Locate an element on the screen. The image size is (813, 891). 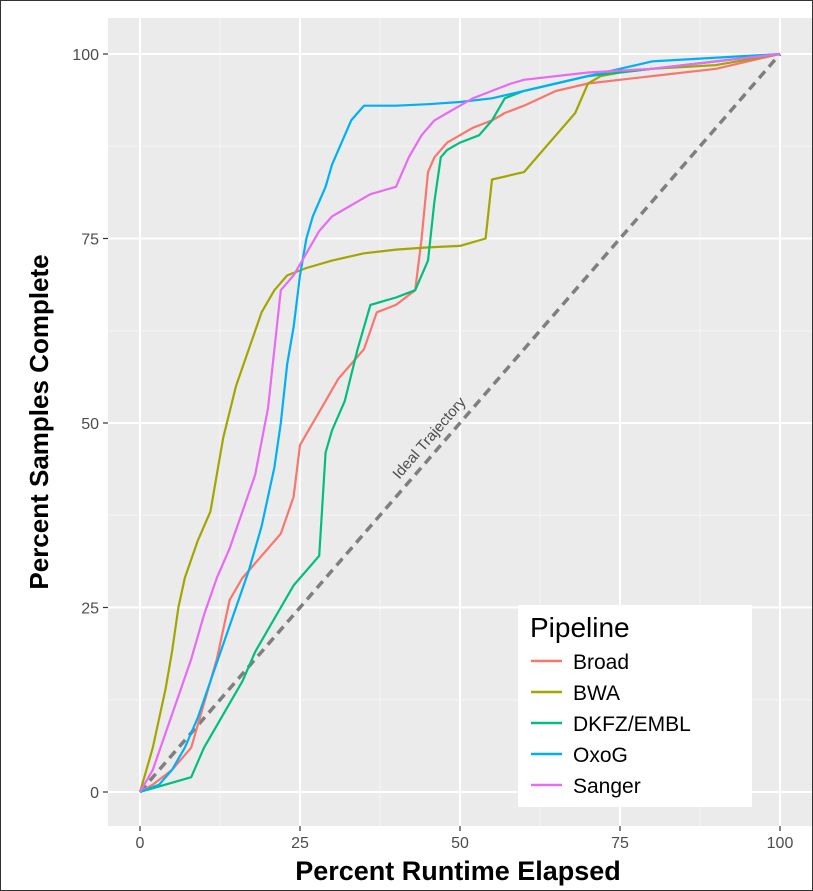
y-tick-label: 0 is located at coordinates (94, 793).